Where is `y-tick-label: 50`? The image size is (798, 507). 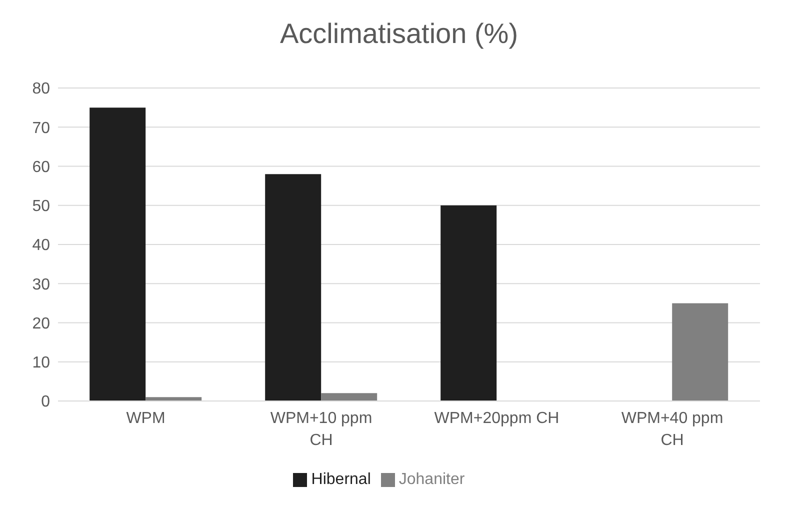 y-tick-label: 50 is located at coordinates (41, 207).